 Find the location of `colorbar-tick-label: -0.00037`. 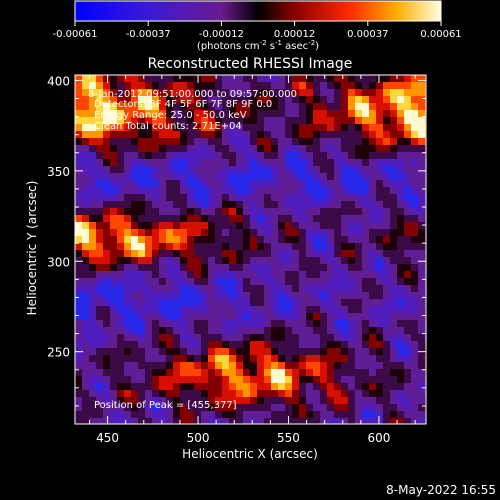

colorbar-tick-label: -0.00037 is located at coordinates (148, 34).